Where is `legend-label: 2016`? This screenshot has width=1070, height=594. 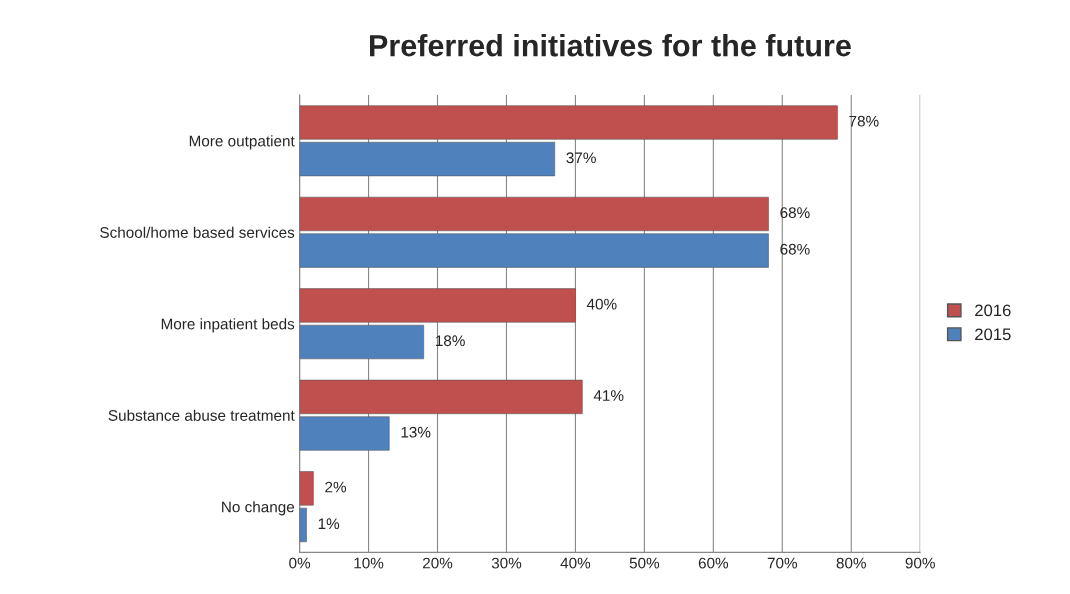
legend-label: 2016 is located at coordinates (993, 310).